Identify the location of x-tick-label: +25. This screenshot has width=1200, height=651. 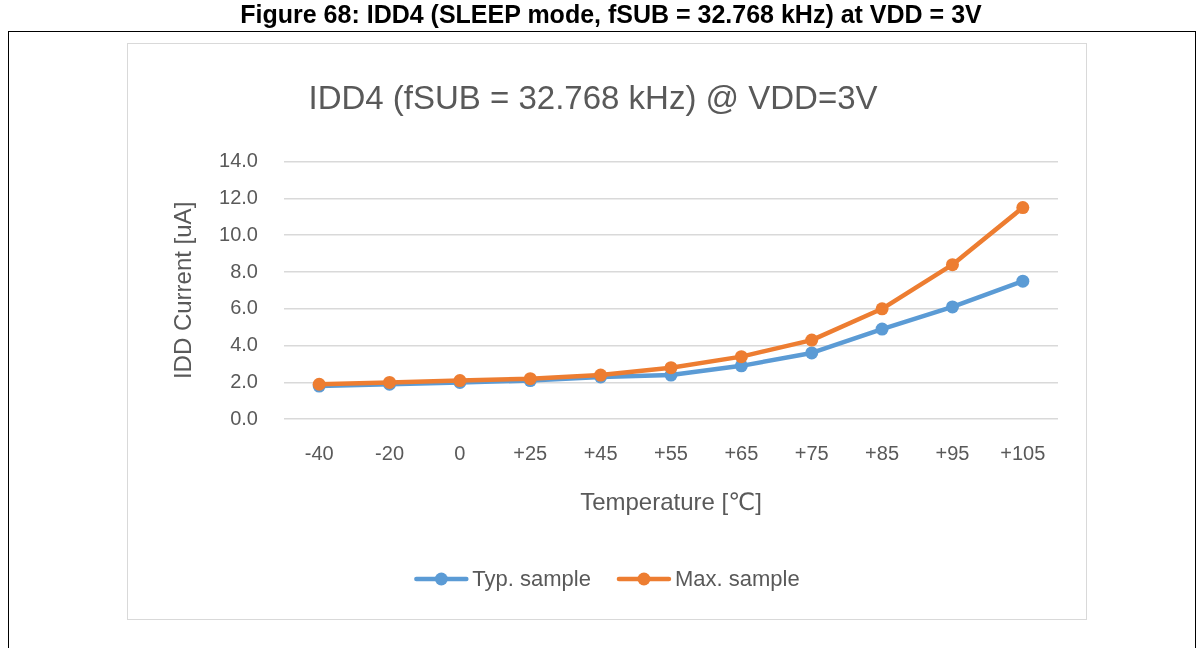
(530, 452).